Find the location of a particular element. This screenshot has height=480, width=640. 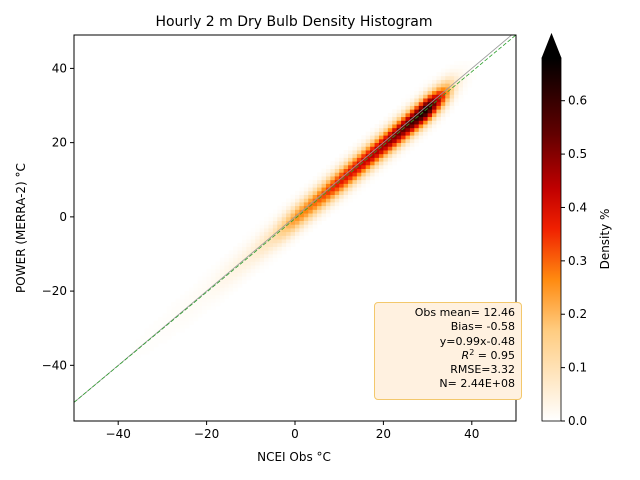

stats-bias: Bias= -0.58 is located at coordinates (482, 327).